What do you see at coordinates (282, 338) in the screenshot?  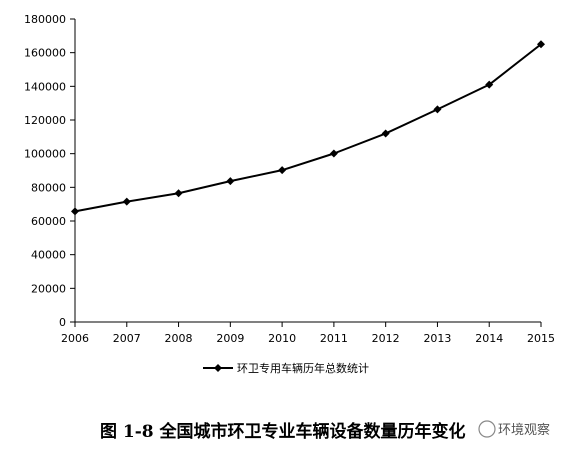 I see `x-tick-label: 2010` at bounding box center [282, 338].